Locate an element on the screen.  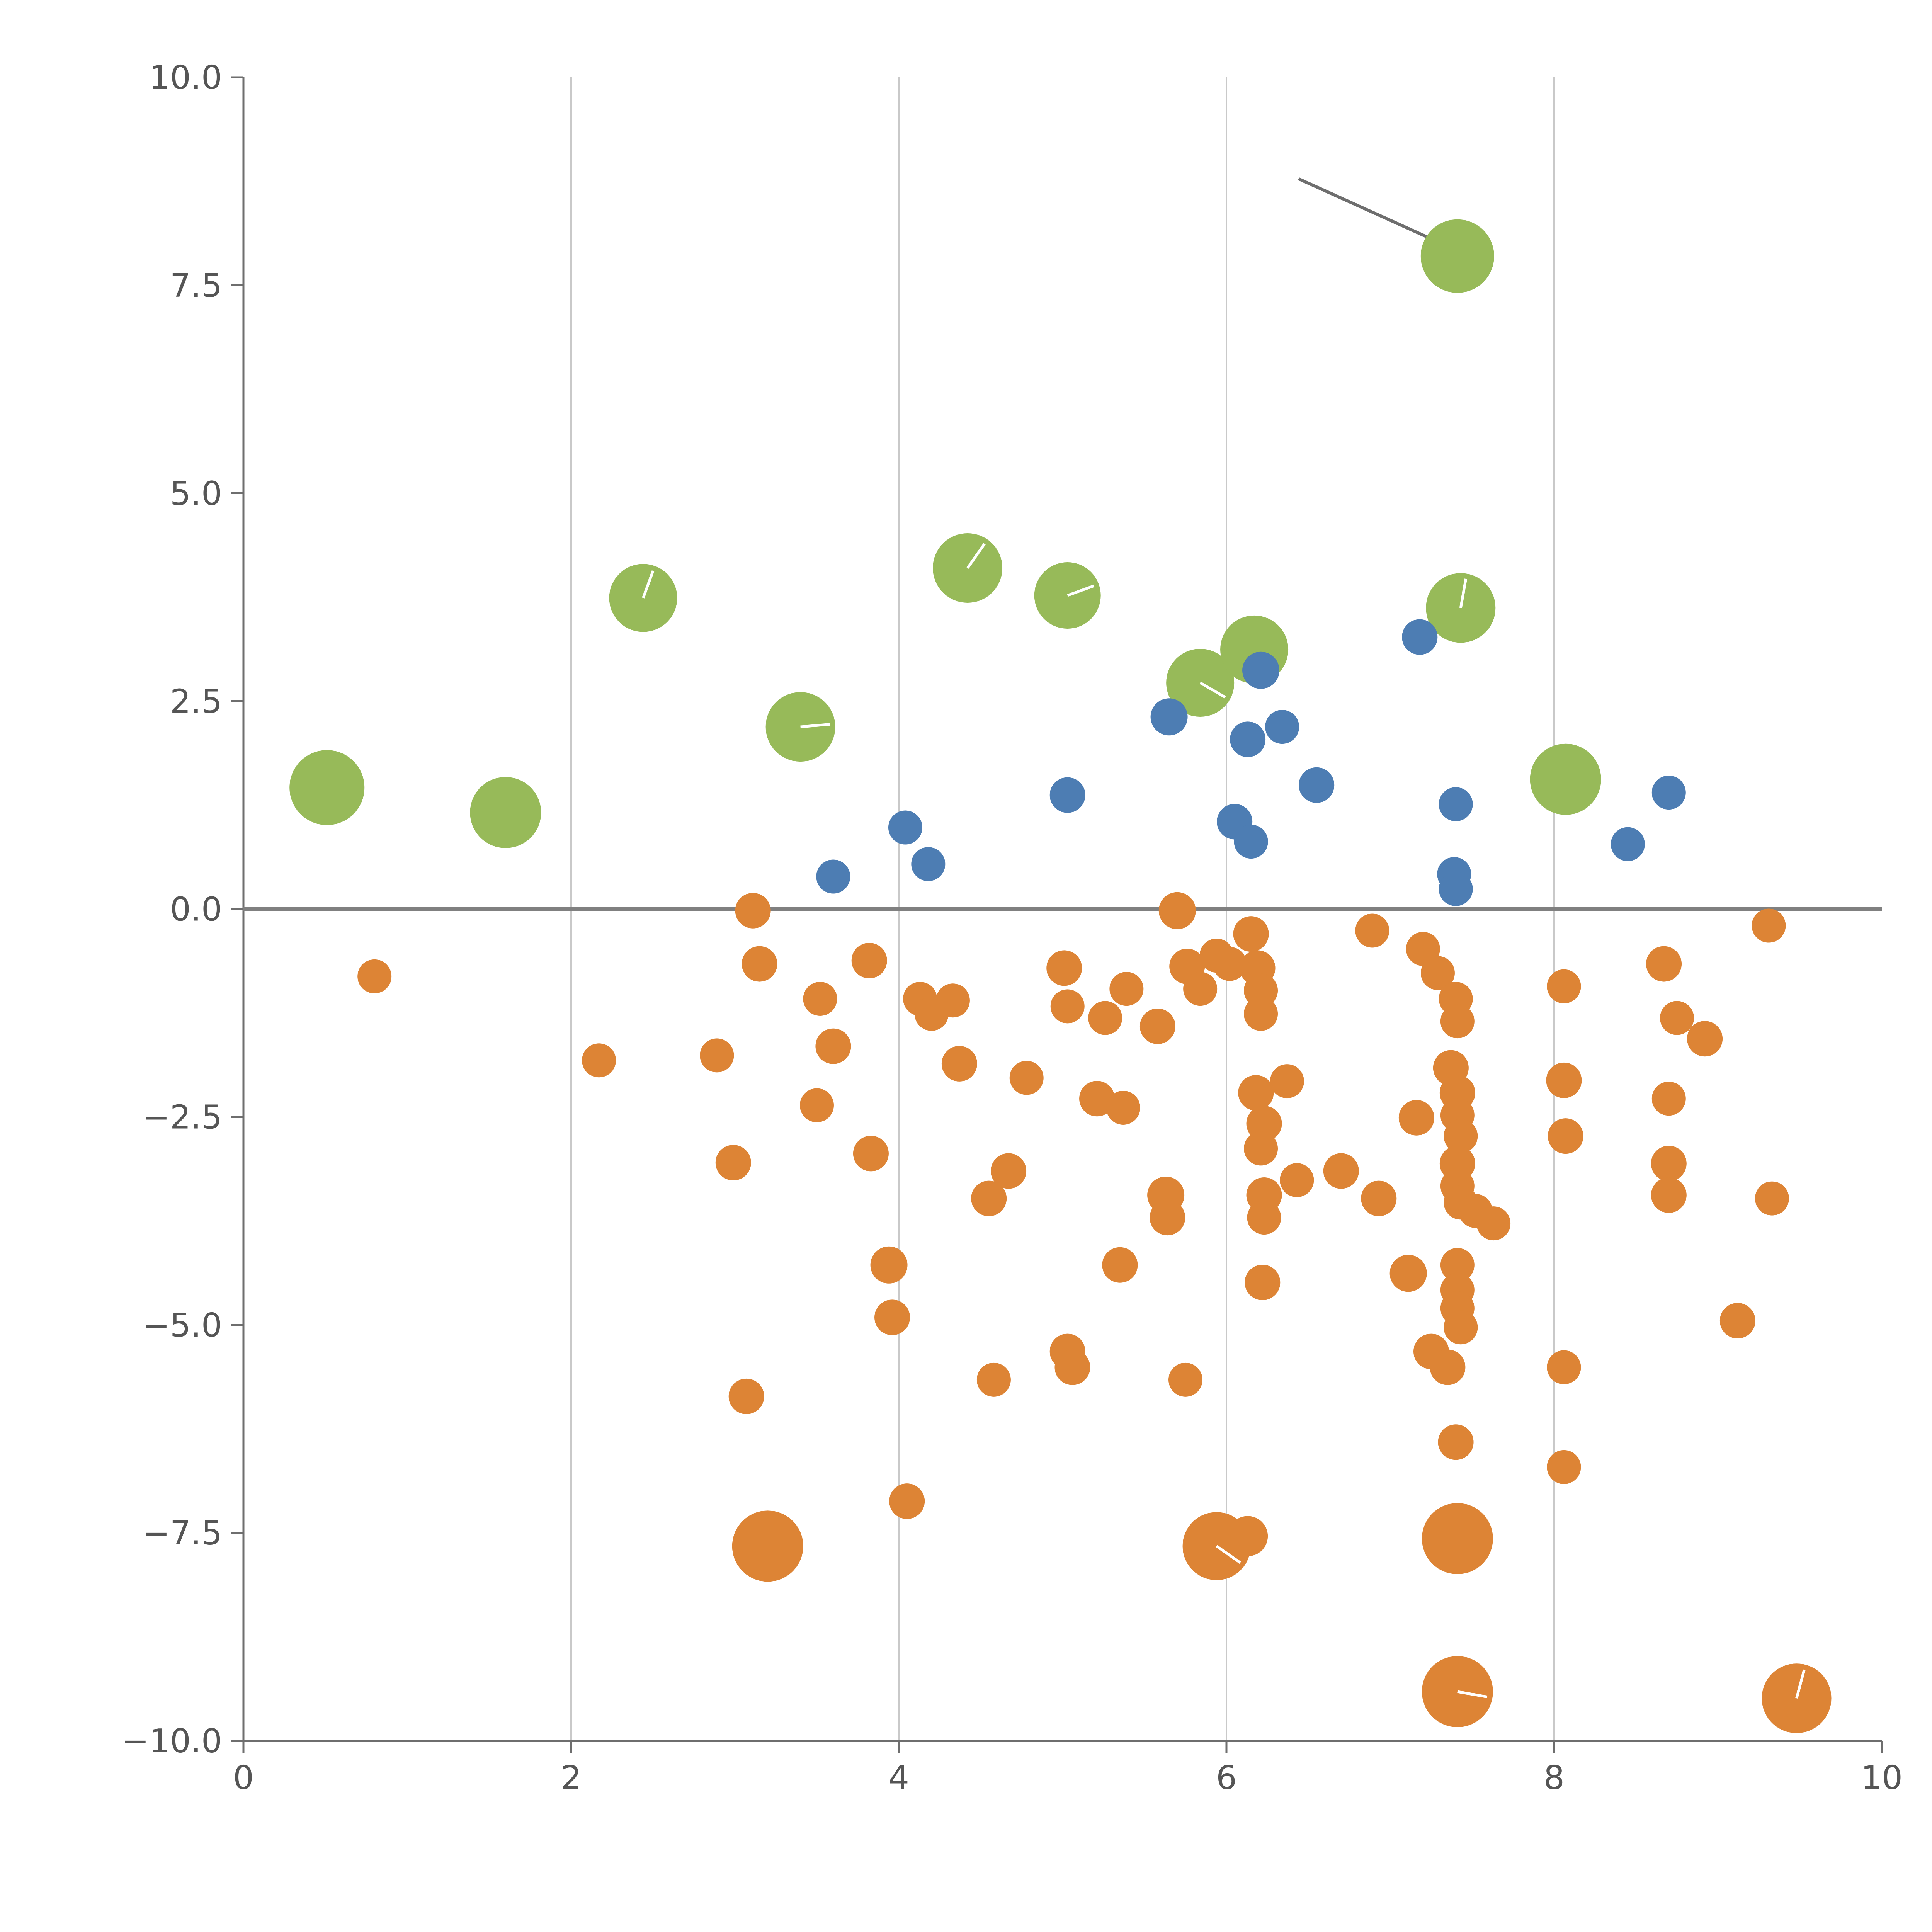
y-tick-label: 2.5 is located at coordinates (196, 702).